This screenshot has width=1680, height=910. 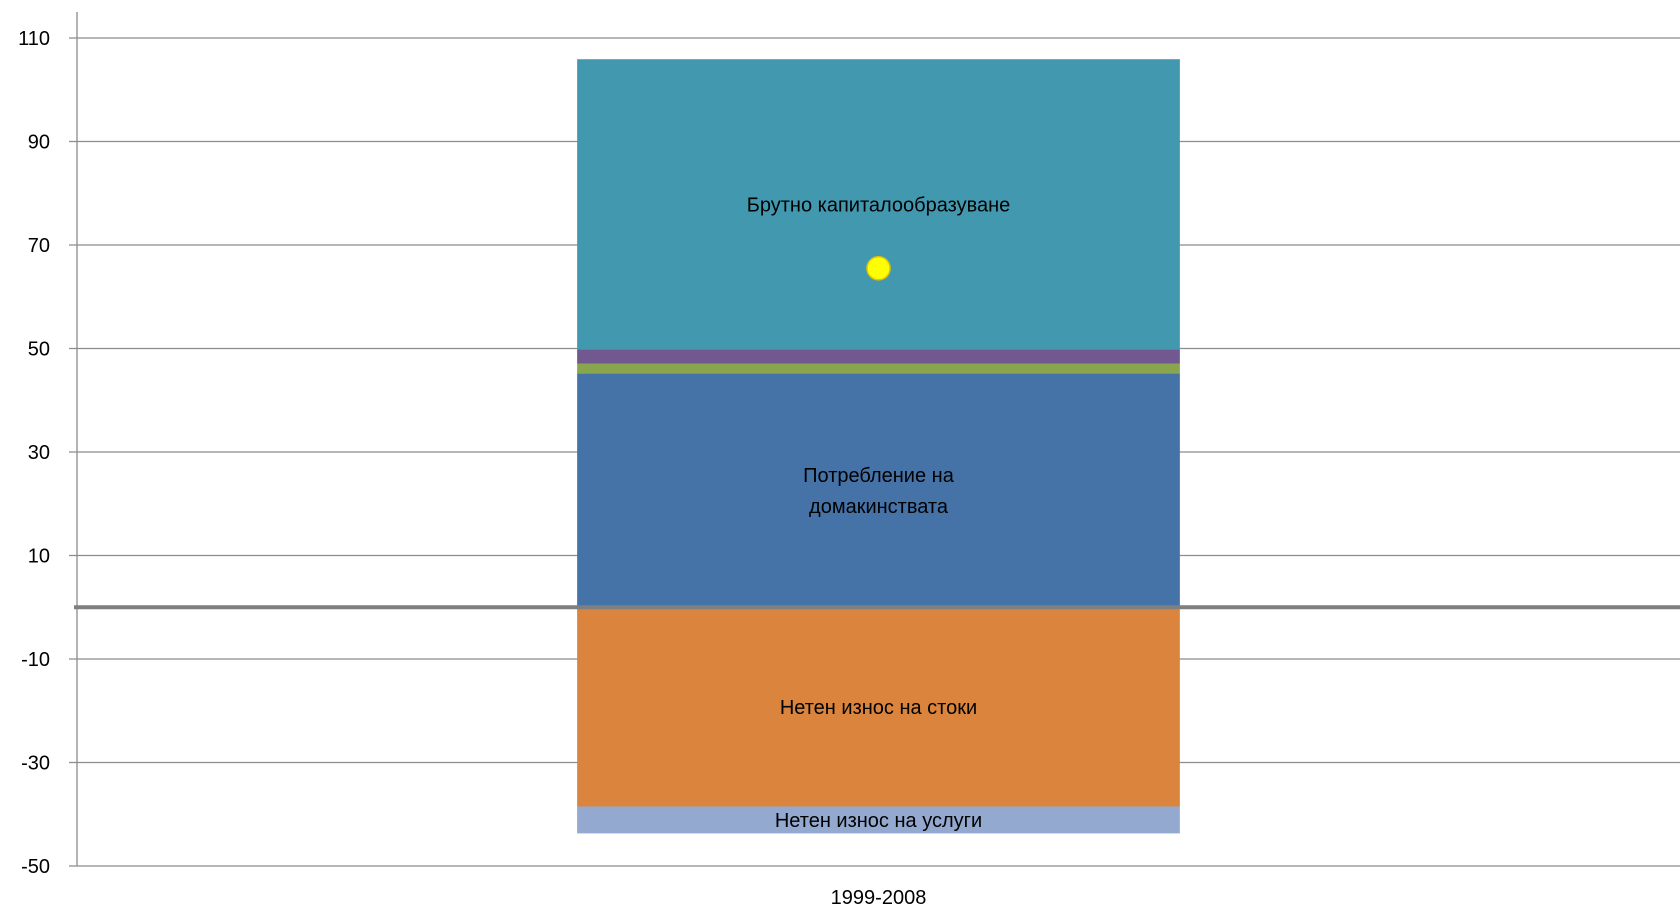 What do you see at coordinates (39, 350) in the screenshot?
I see `y-tick-label: 50` at bounding box center [39, 350].